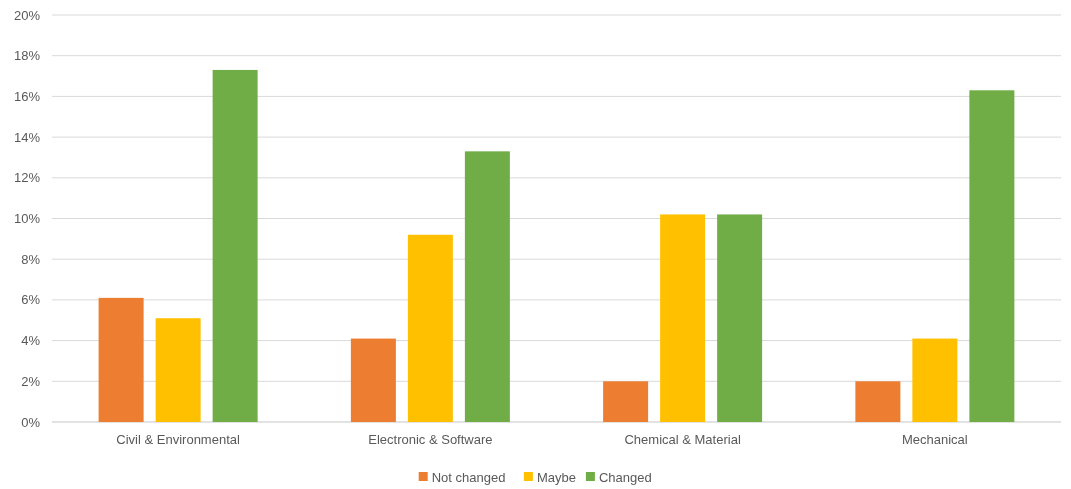 The height and width of the screenshot is (489, 1071). I want to click on y-tick-label: 6%, so click(31, 300).